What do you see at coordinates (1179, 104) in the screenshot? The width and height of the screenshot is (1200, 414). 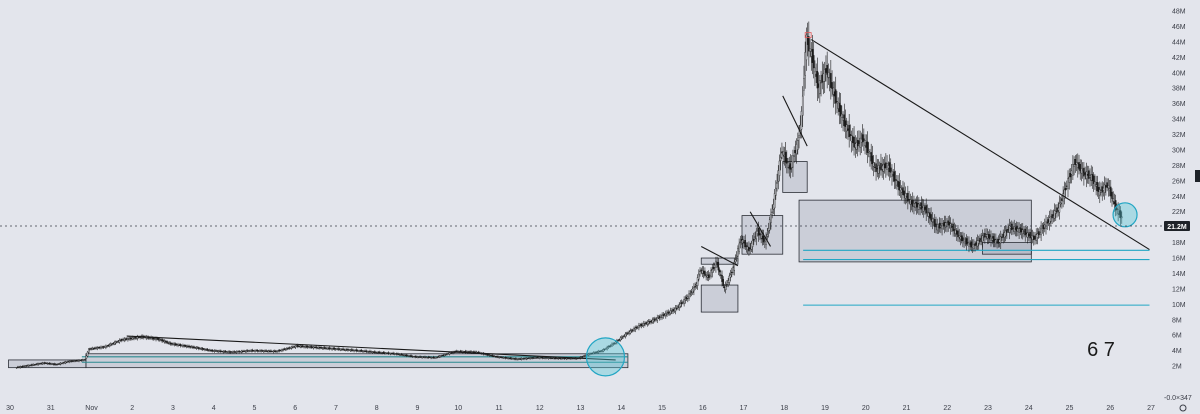 I see `y-tick-label: 36M` at bounding box center [1179, 104].